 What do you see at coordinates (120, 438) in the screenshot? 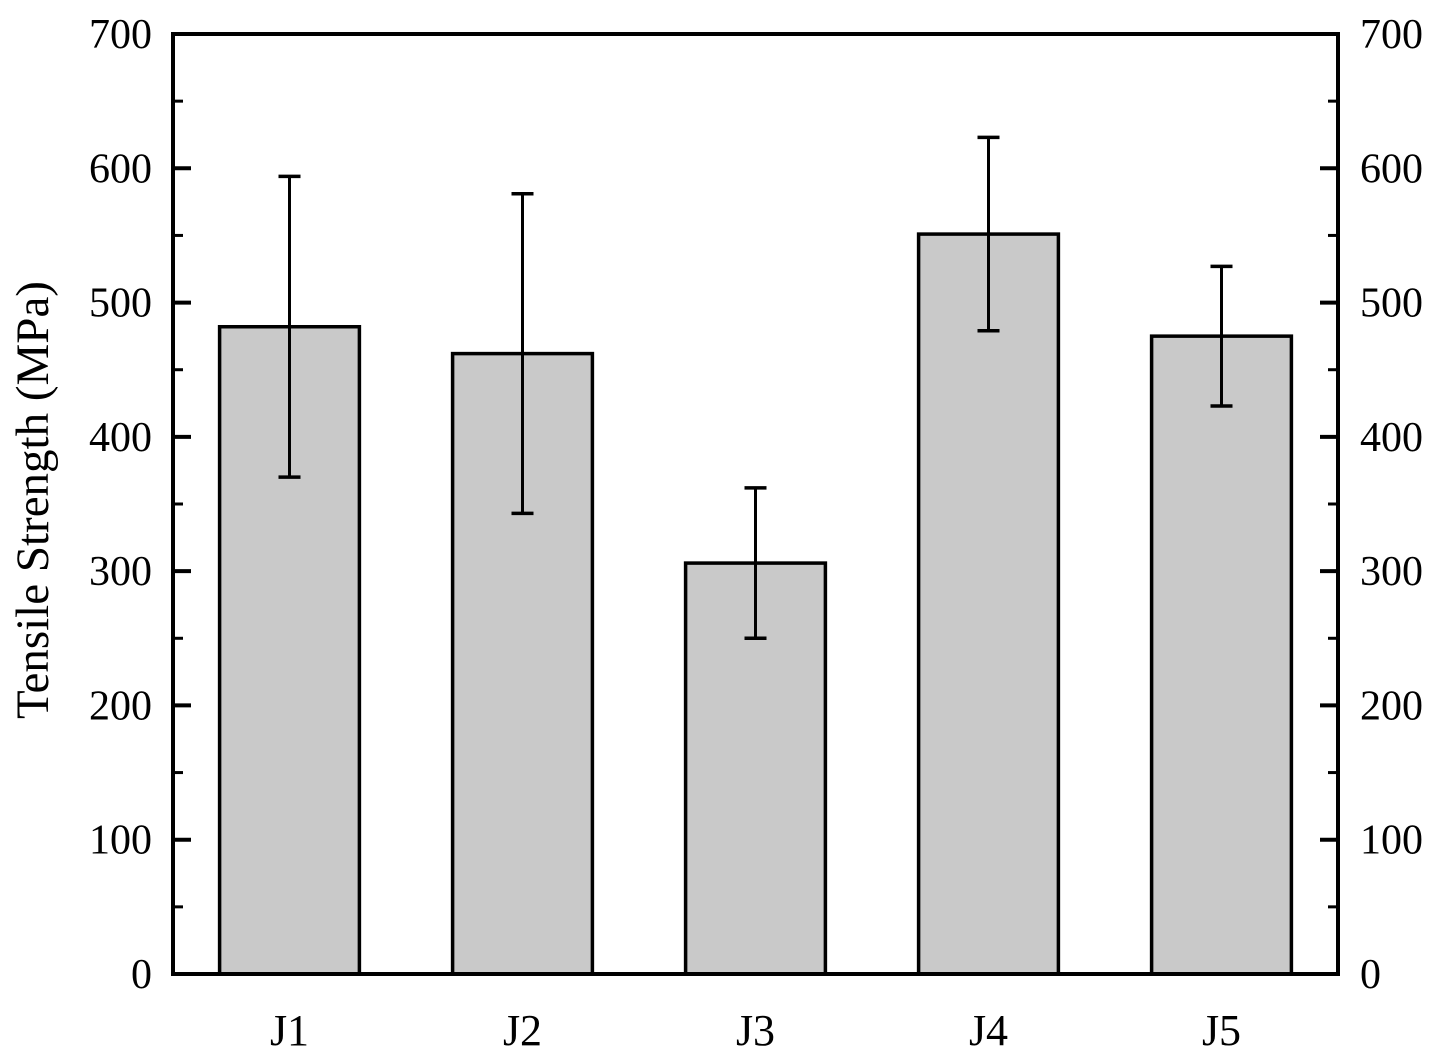
I see `y-tick-label-left: 400` at bounding box center [120, 438].